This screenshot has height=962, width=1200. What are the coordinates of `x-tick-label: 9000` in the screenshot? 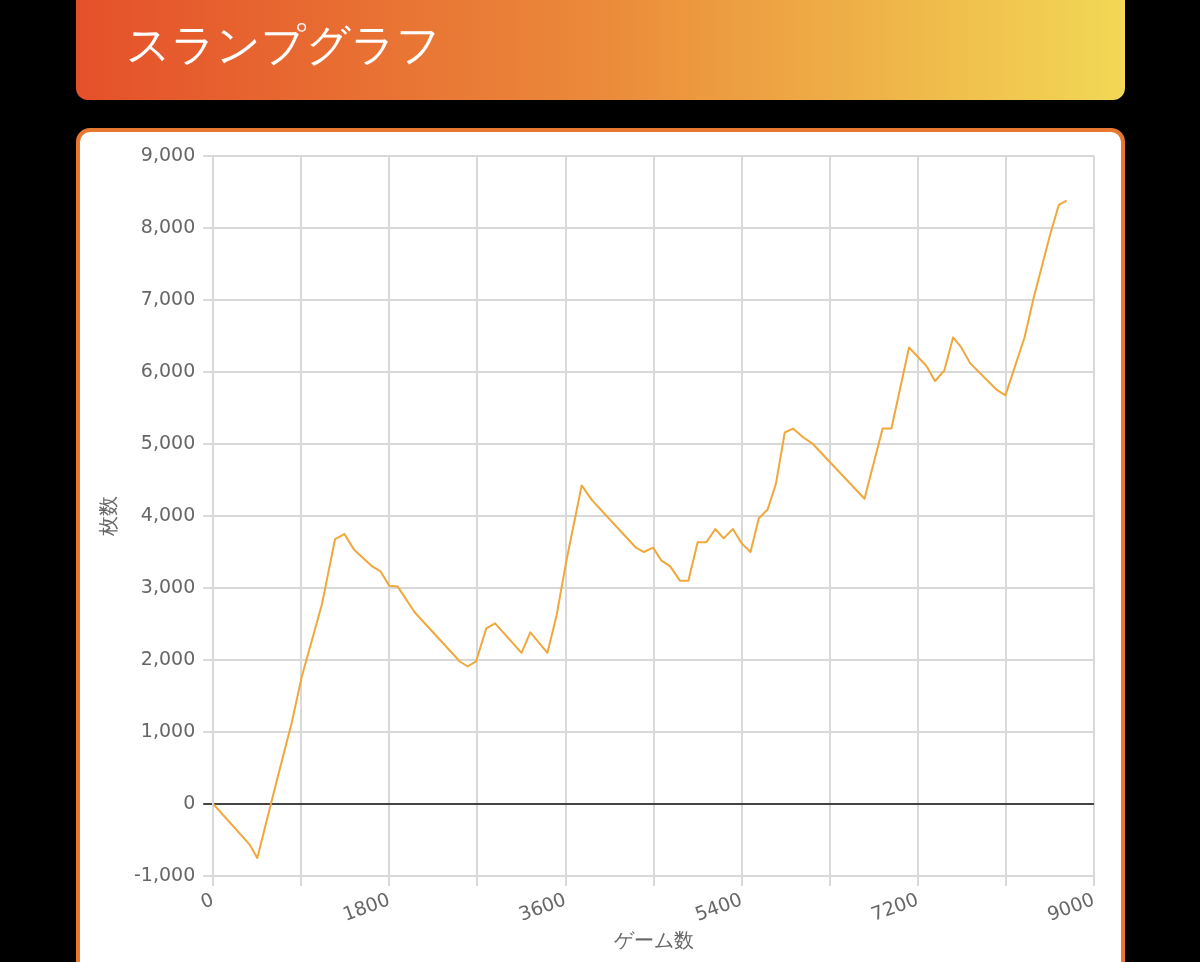 It's located at (1071, 906).